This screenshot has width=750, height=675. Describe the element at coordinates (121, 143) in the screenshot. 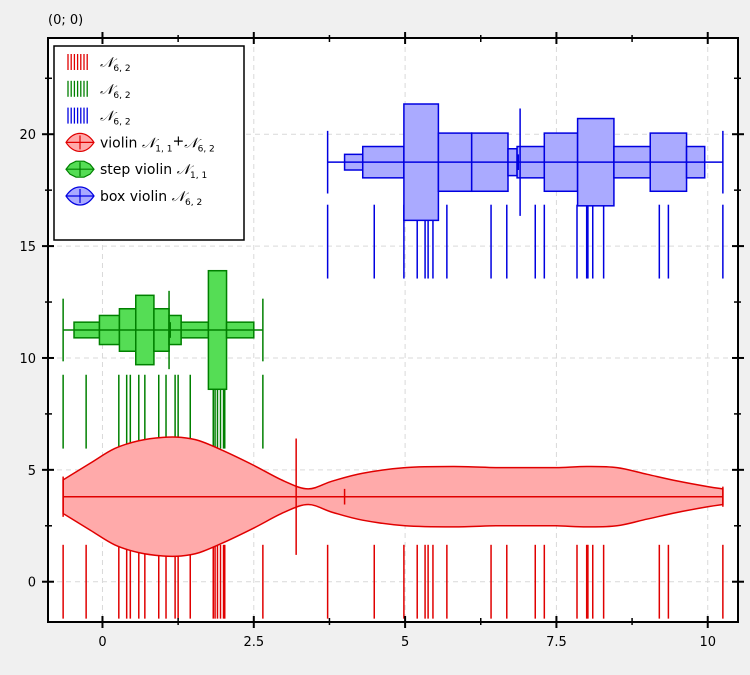

I see `legend-prefix: violin` at that location.